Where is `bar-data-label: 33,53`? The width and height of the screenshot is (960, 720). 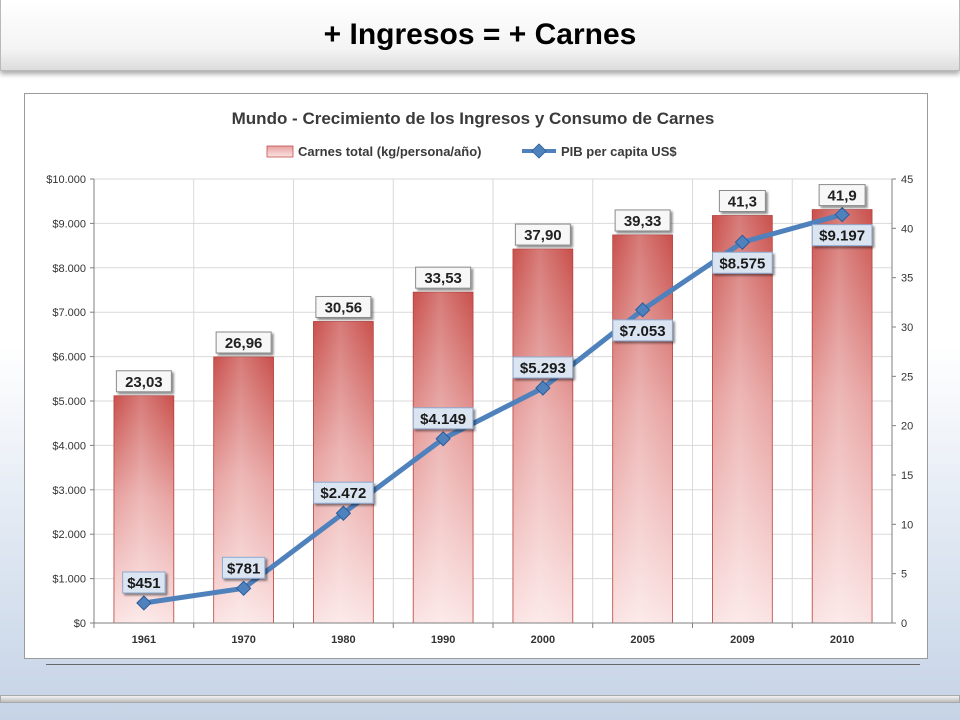 bar-data-label: 33,53 is located at coordinates (443, 278).